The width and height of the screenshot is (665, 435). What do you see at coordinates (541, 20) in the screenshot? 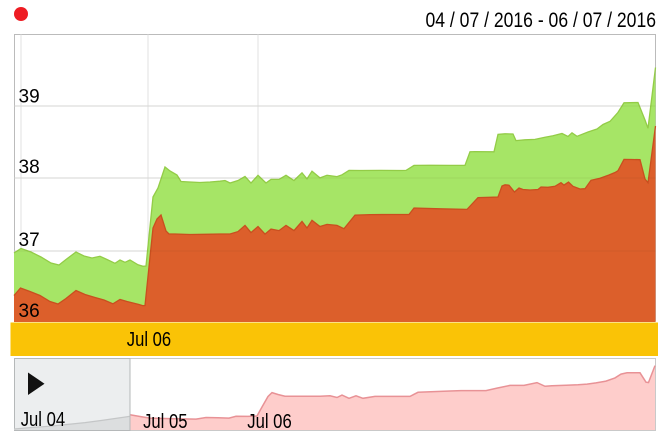
I see `svg-text:04 / 07 / 2016 - 06 / 07 / 201: 04 / 07 / 2016 - 06 / 07 / 2016` at bounding box center [541, 20].